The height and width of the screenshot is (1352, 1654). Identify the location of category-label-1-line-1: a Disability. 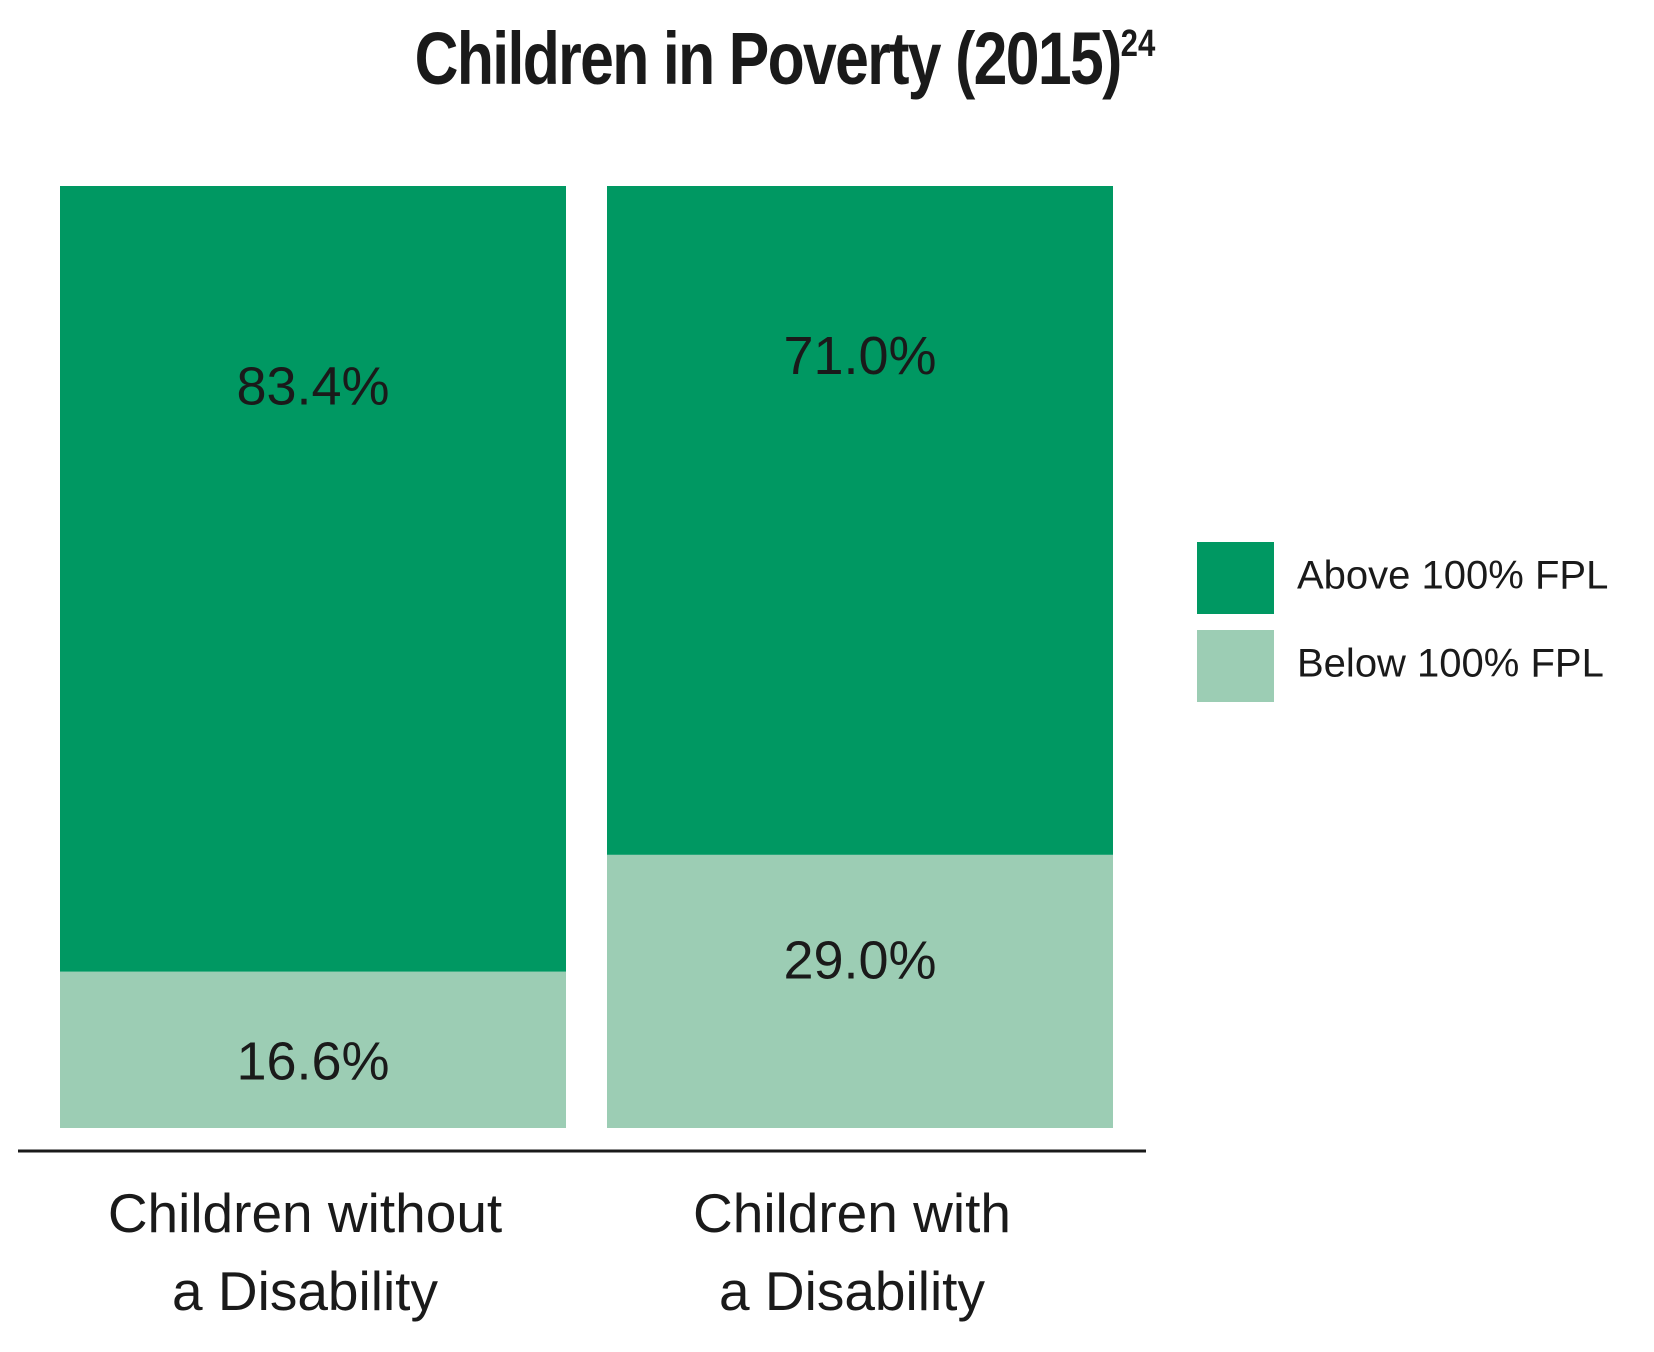
(852, 1291).